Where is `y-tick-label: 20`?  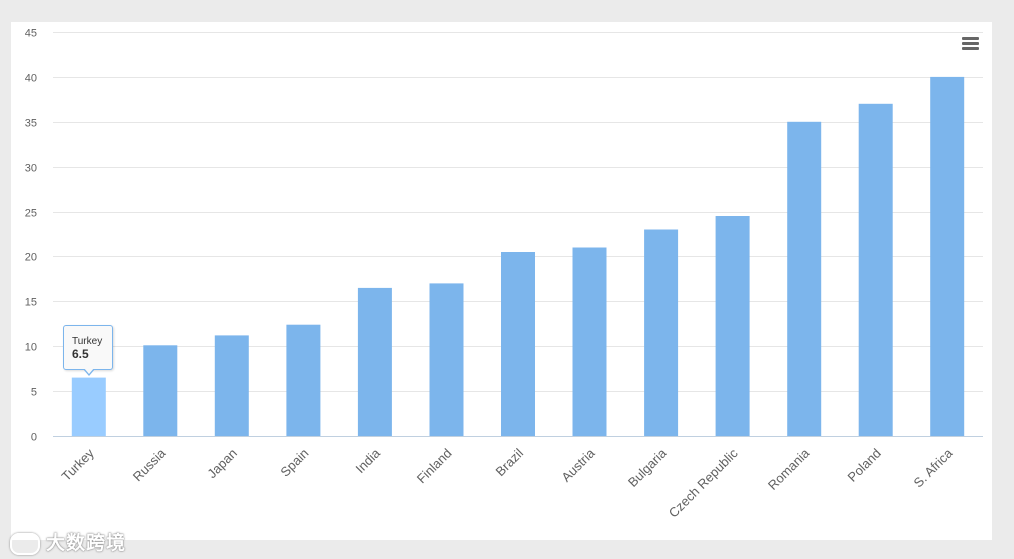
y-tick-label: 20 is located at coordinates (31, 258).